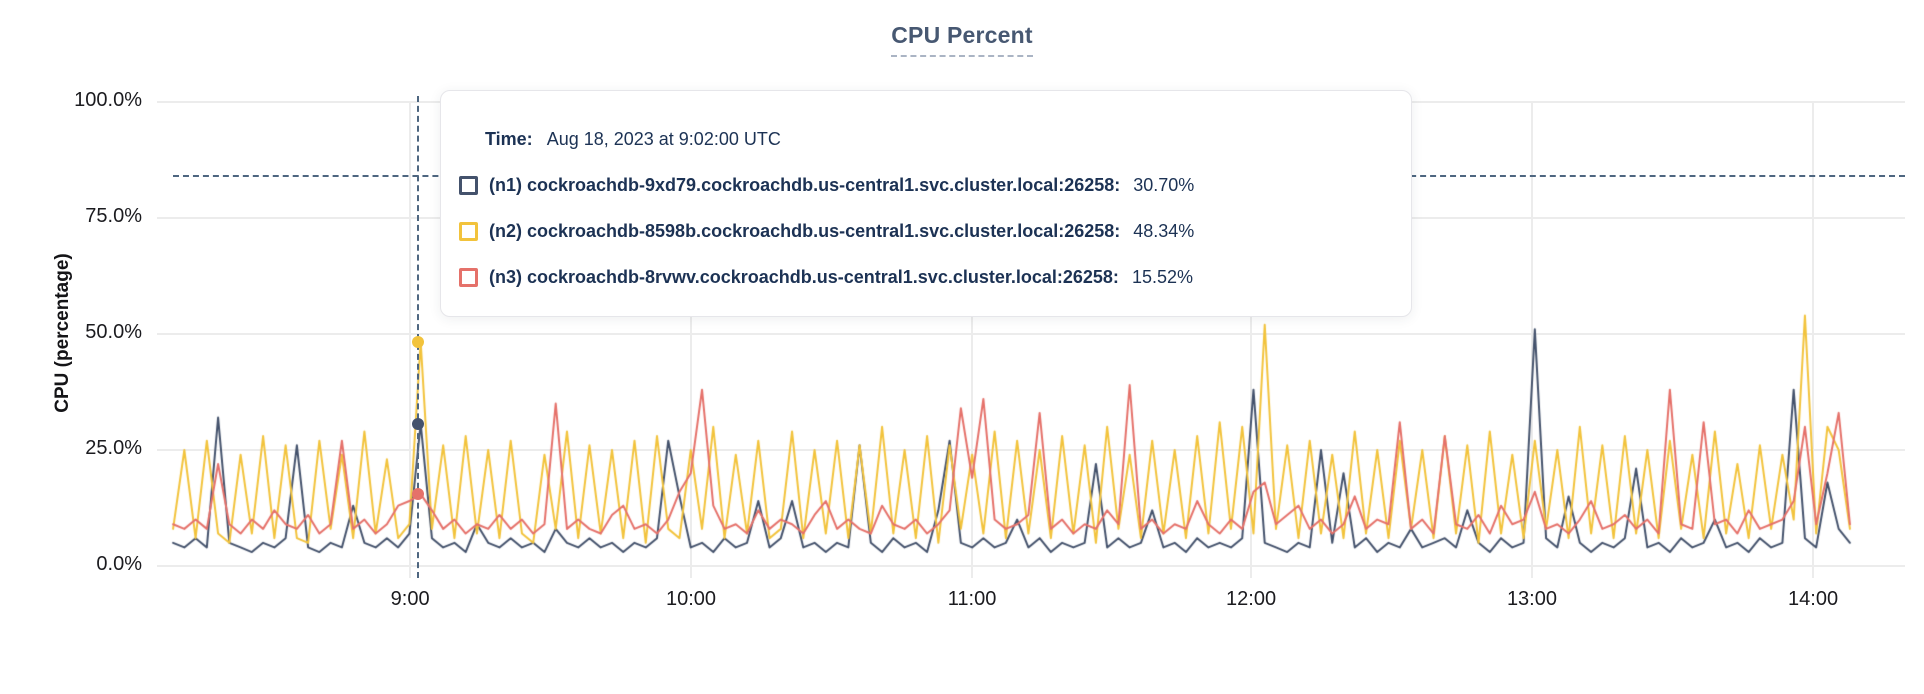  What do you see at coordinates (1162, 276) in the screenshot?
I see `series-n3-value: 15.52%` at bounding box center [1162, 276].